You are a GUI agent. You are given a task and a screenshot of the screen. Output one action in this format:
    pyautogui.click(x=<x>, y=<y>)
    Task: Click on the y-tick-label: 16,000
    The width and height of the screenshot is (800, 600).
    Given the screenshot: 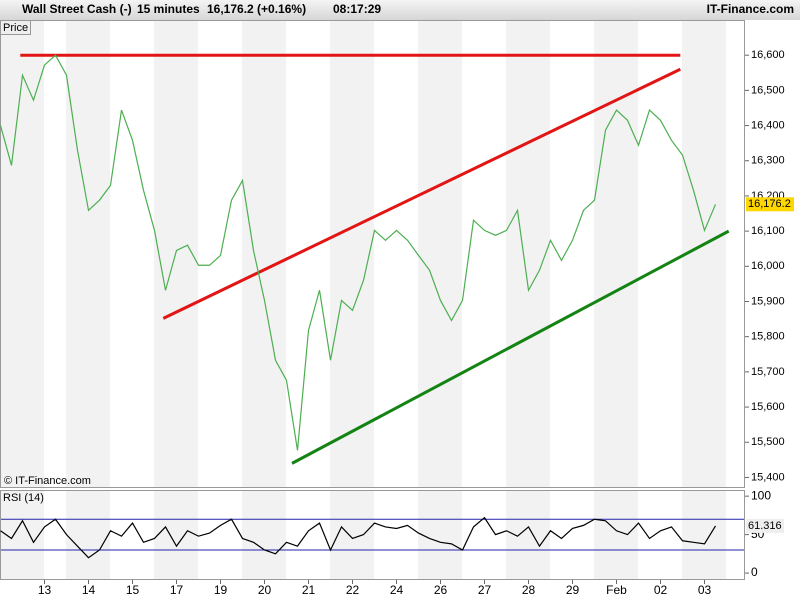 What is the action you would take?
    pyautogui.click(x=768, y=266)
    